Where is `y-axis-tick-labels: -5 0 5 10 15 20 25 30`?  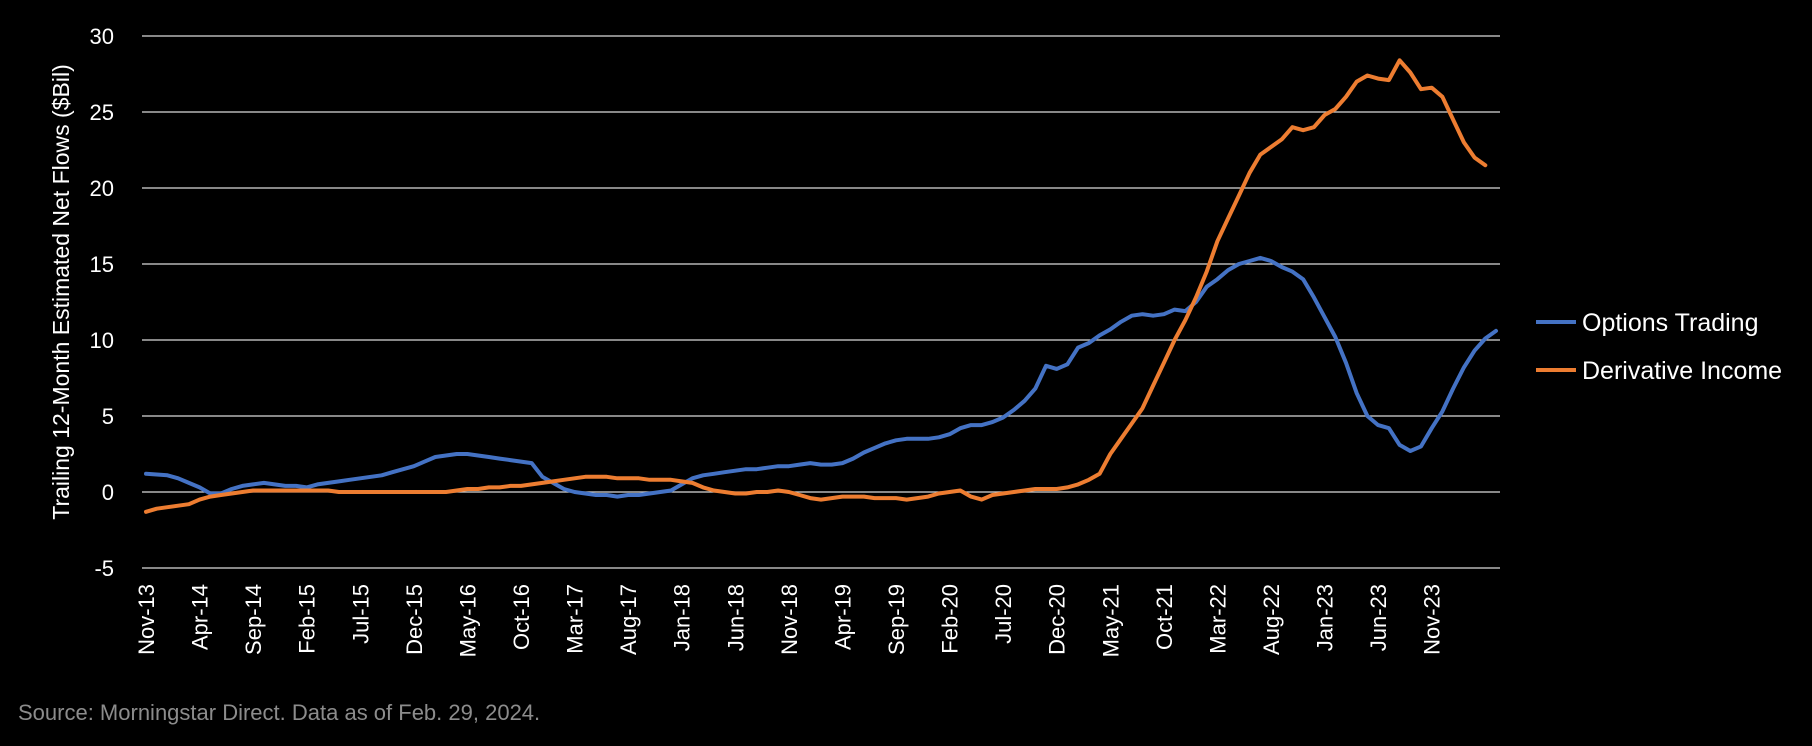 y-axis-tick-labels: -5 0 5 10 15 20 25 30 is located at coordinates (102, 302).